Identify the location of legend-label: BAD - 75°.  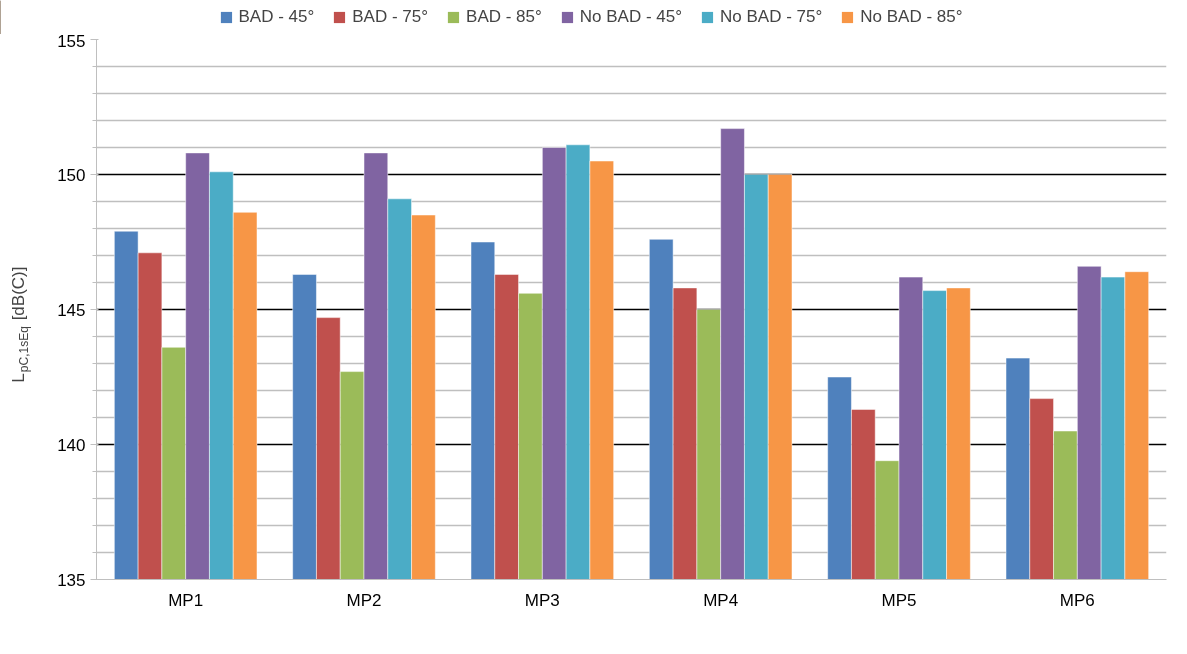
(390, 17).